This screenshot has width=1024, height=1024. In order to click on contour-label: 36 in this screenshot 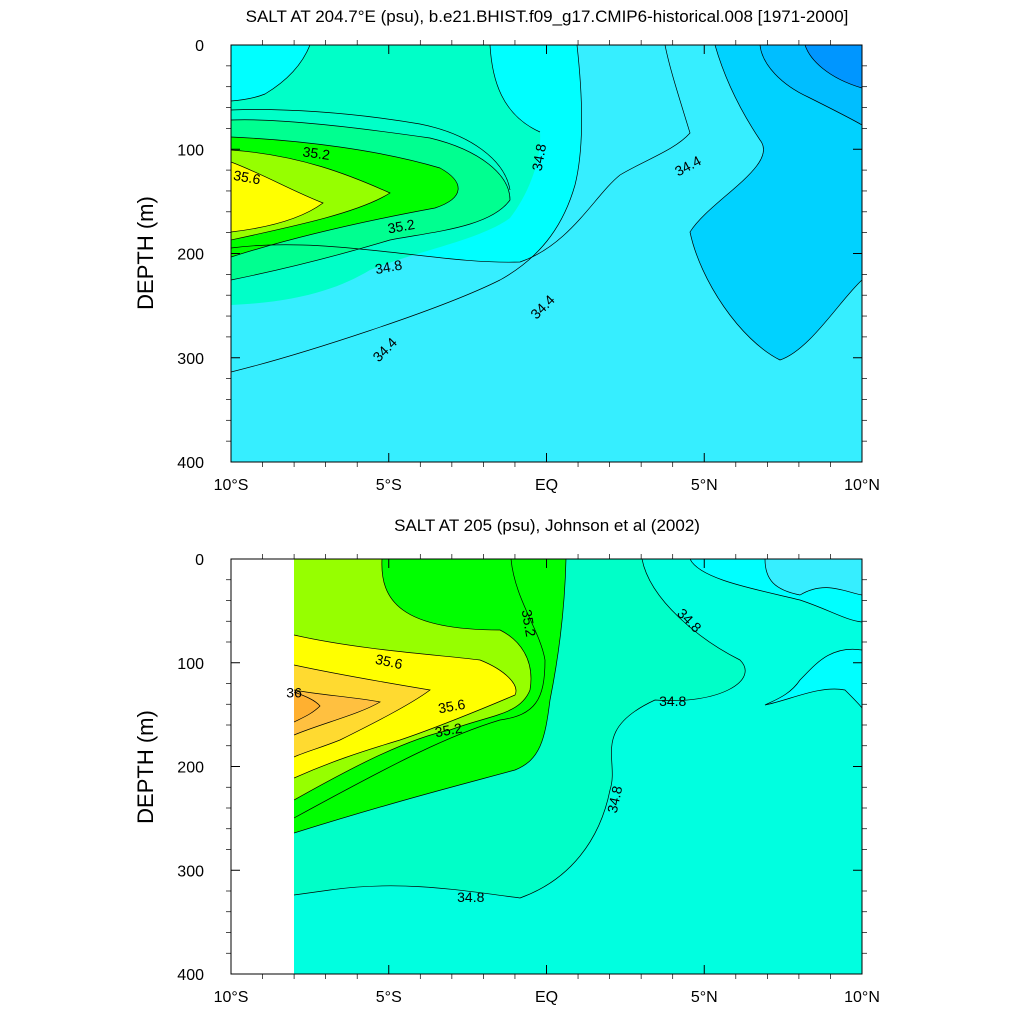, I will do `click(294, 693)`.